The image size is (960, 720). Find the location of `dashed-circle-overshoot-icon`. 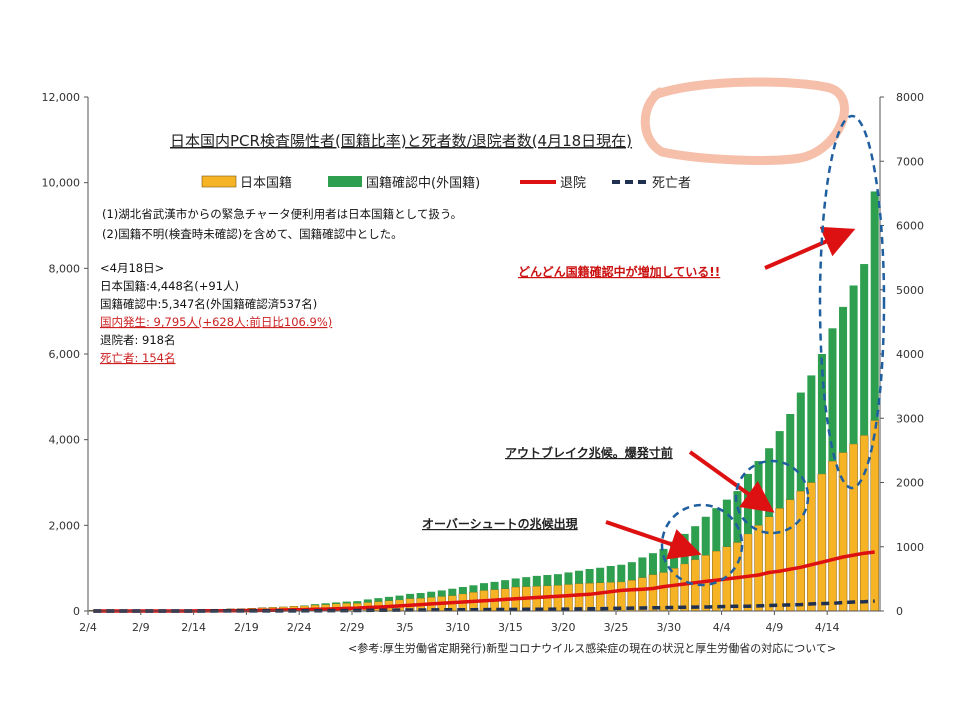

dashed-circle-overshoot-icon is located at coordinates (702, 545).